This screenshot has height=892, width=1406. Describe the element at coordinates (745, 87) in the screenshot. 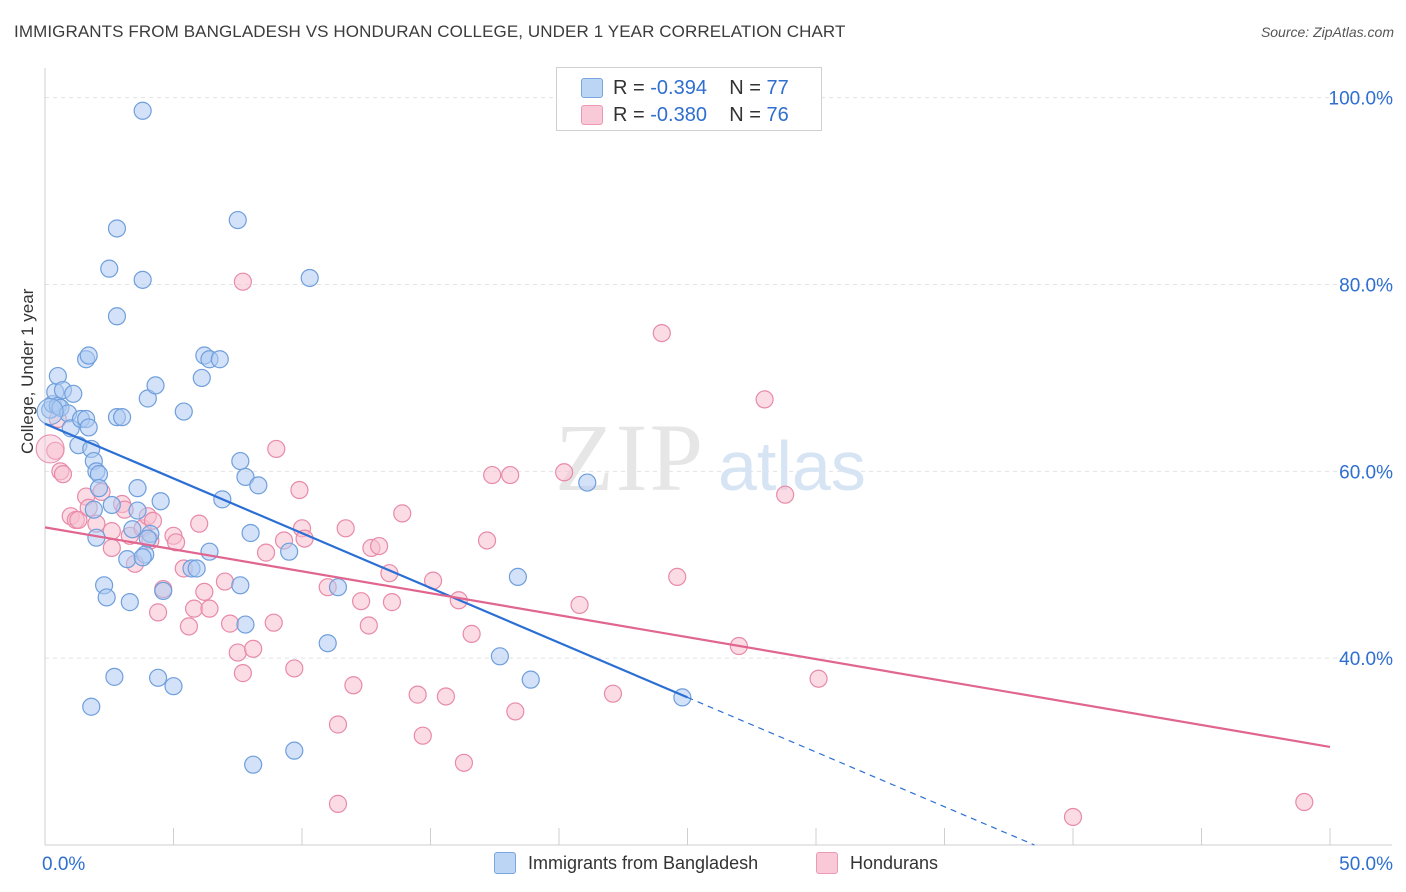

I see `legend-n-label-1: N =` at that location.